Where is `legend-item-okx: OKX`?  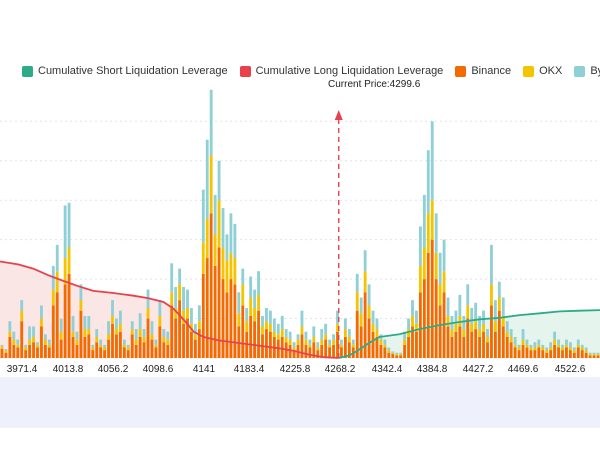
legend-item-okx: OKX is located at coordinates (542, 71).